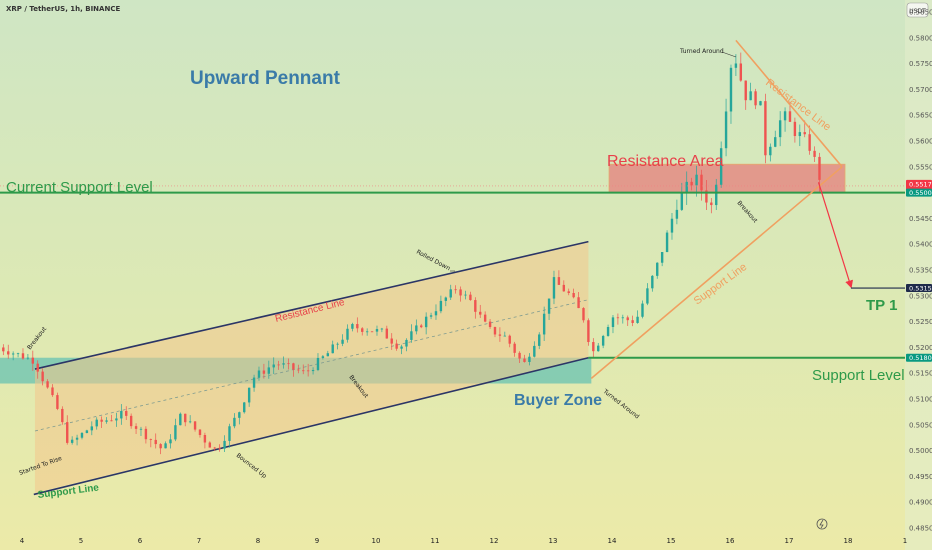 This screenshot has height=550, width=932. I want to click on price-tick-label: 0.5050, so click(920, 425).